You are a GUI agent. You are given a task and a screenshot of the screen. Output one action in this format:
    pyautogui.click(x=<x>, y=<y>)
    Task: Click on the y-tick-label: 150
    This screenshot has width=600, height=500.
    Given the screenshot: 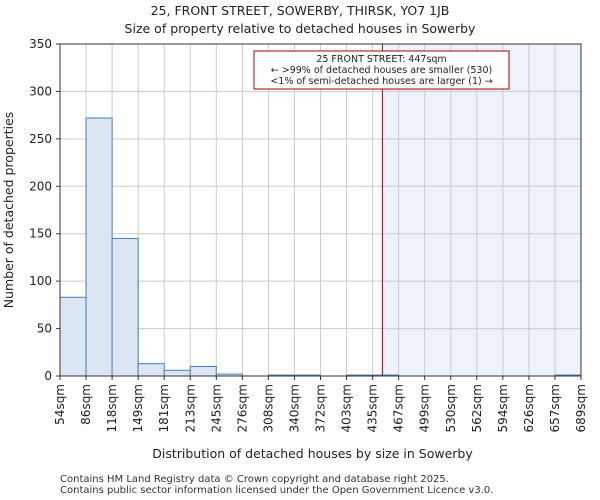 What is the action you would take?
    pyautogui.click(x=40, y=234)
    